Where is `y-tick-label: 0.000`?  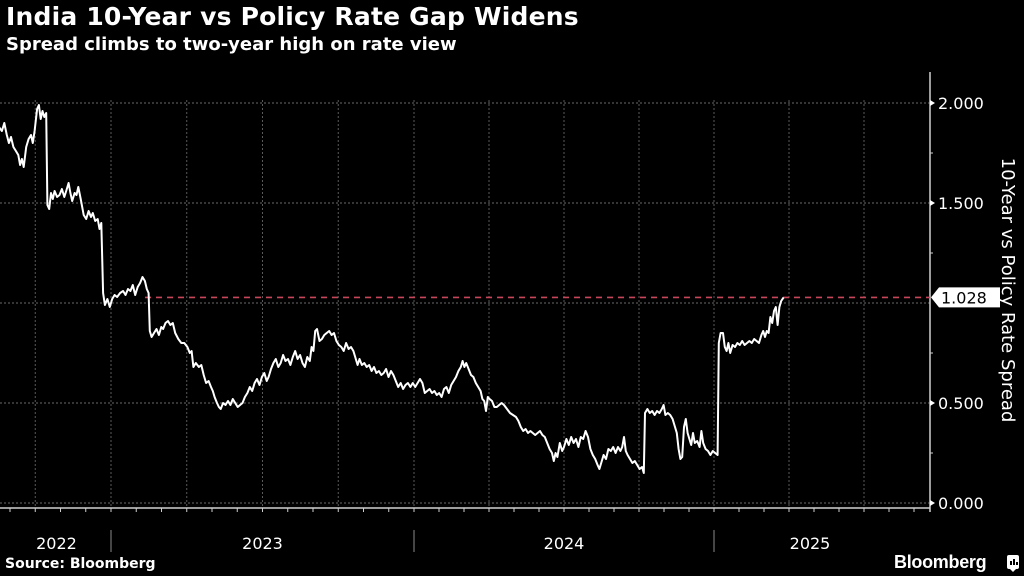
y-tick-label: 0.000 is located at coordinates (961, 503).